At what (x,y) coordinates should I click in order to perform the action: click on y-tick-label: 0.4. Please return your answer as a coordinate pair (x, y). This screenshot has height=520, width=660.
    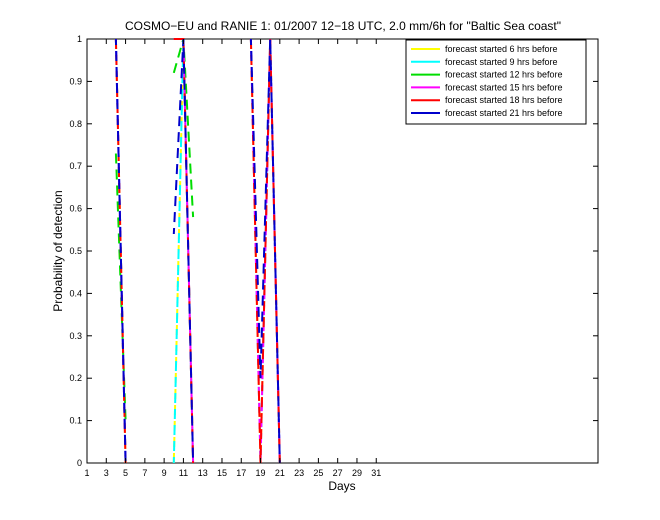
    Looking at the image, I should click on (75, 293).